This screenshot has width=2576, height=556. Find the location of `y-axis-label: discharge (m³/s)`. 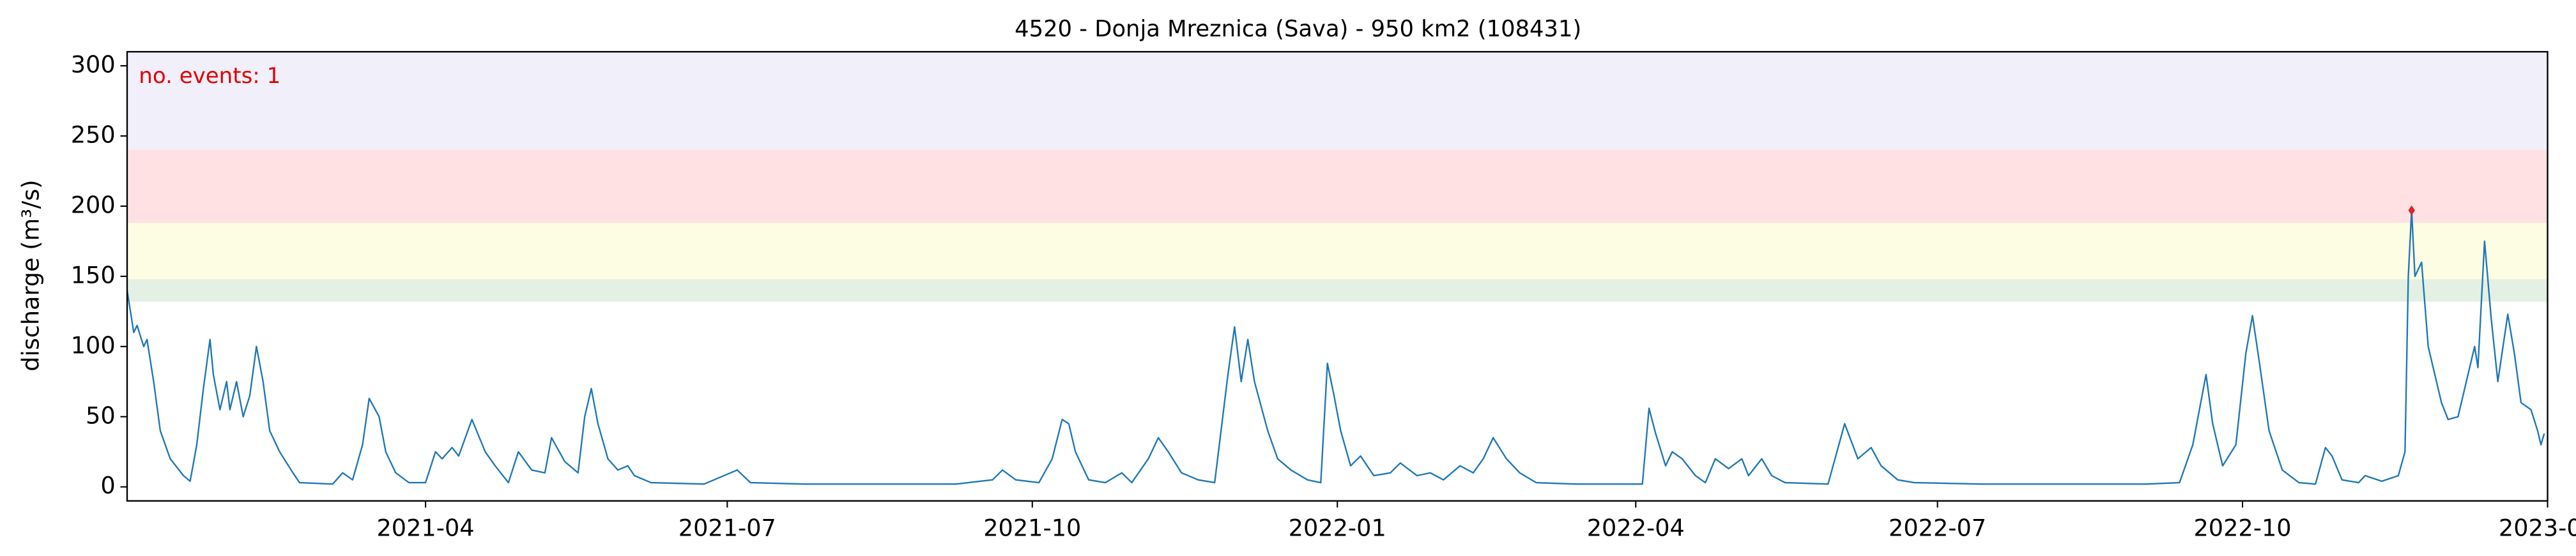

y-axis-label: discharge (m³/s) is located at coordinates (30, 275).